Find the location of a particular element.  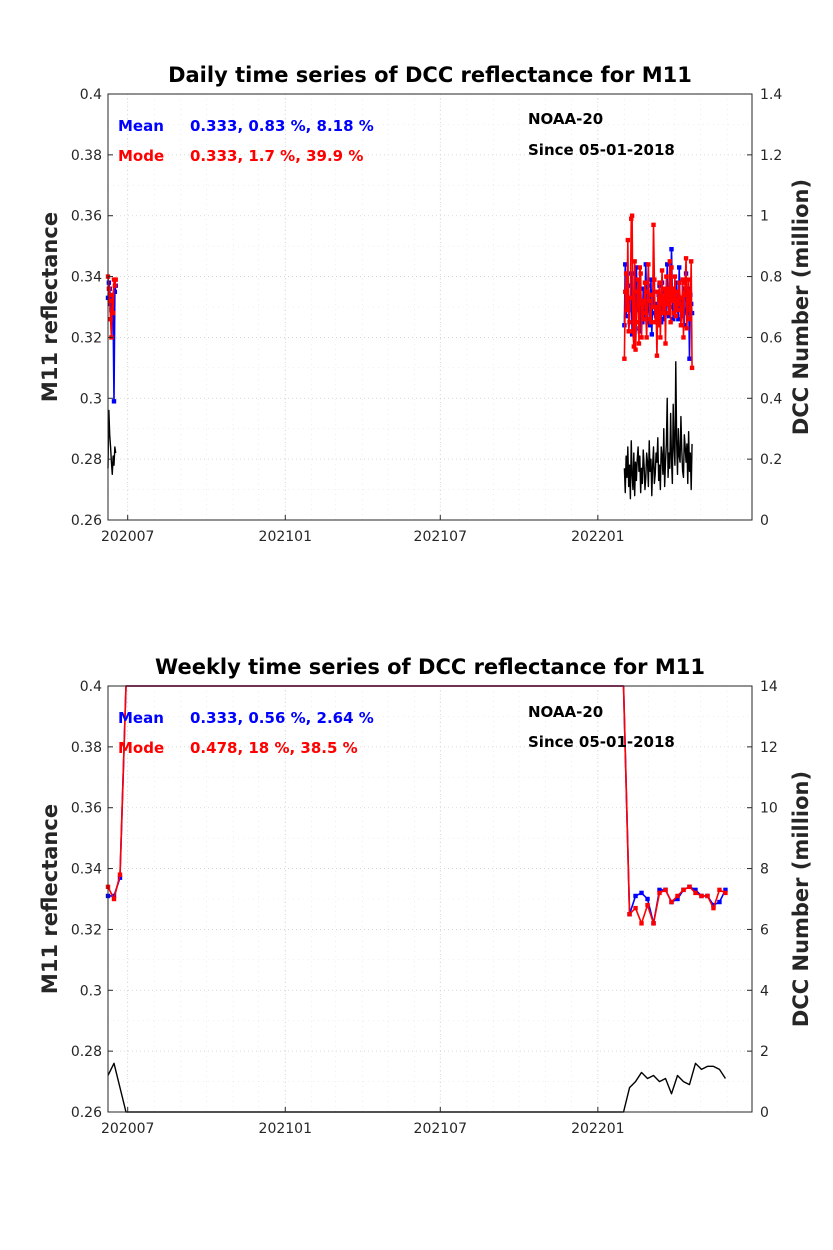

daily-y2-axis-label: DCC Number (million) is located at coordinates (801, 307).